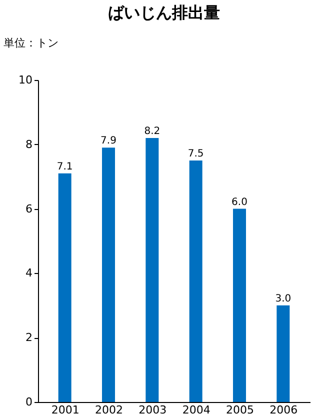 Image resolution: width=321 pixels, height=416 pixels. Describe the element at coordinates (65, 410) in the screenshot. I see `x-tick-label: 2001` at that location.